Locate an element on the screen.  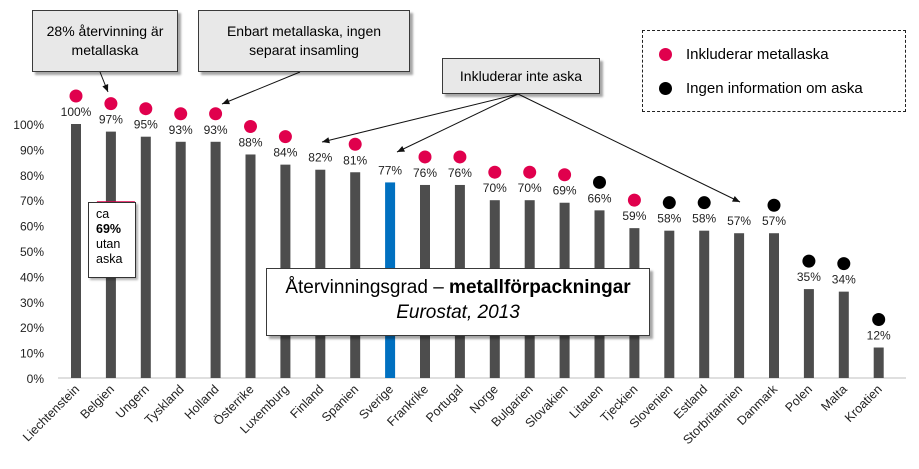
arrow-no-ash-sverige-head is located at coordinates (401, 149).